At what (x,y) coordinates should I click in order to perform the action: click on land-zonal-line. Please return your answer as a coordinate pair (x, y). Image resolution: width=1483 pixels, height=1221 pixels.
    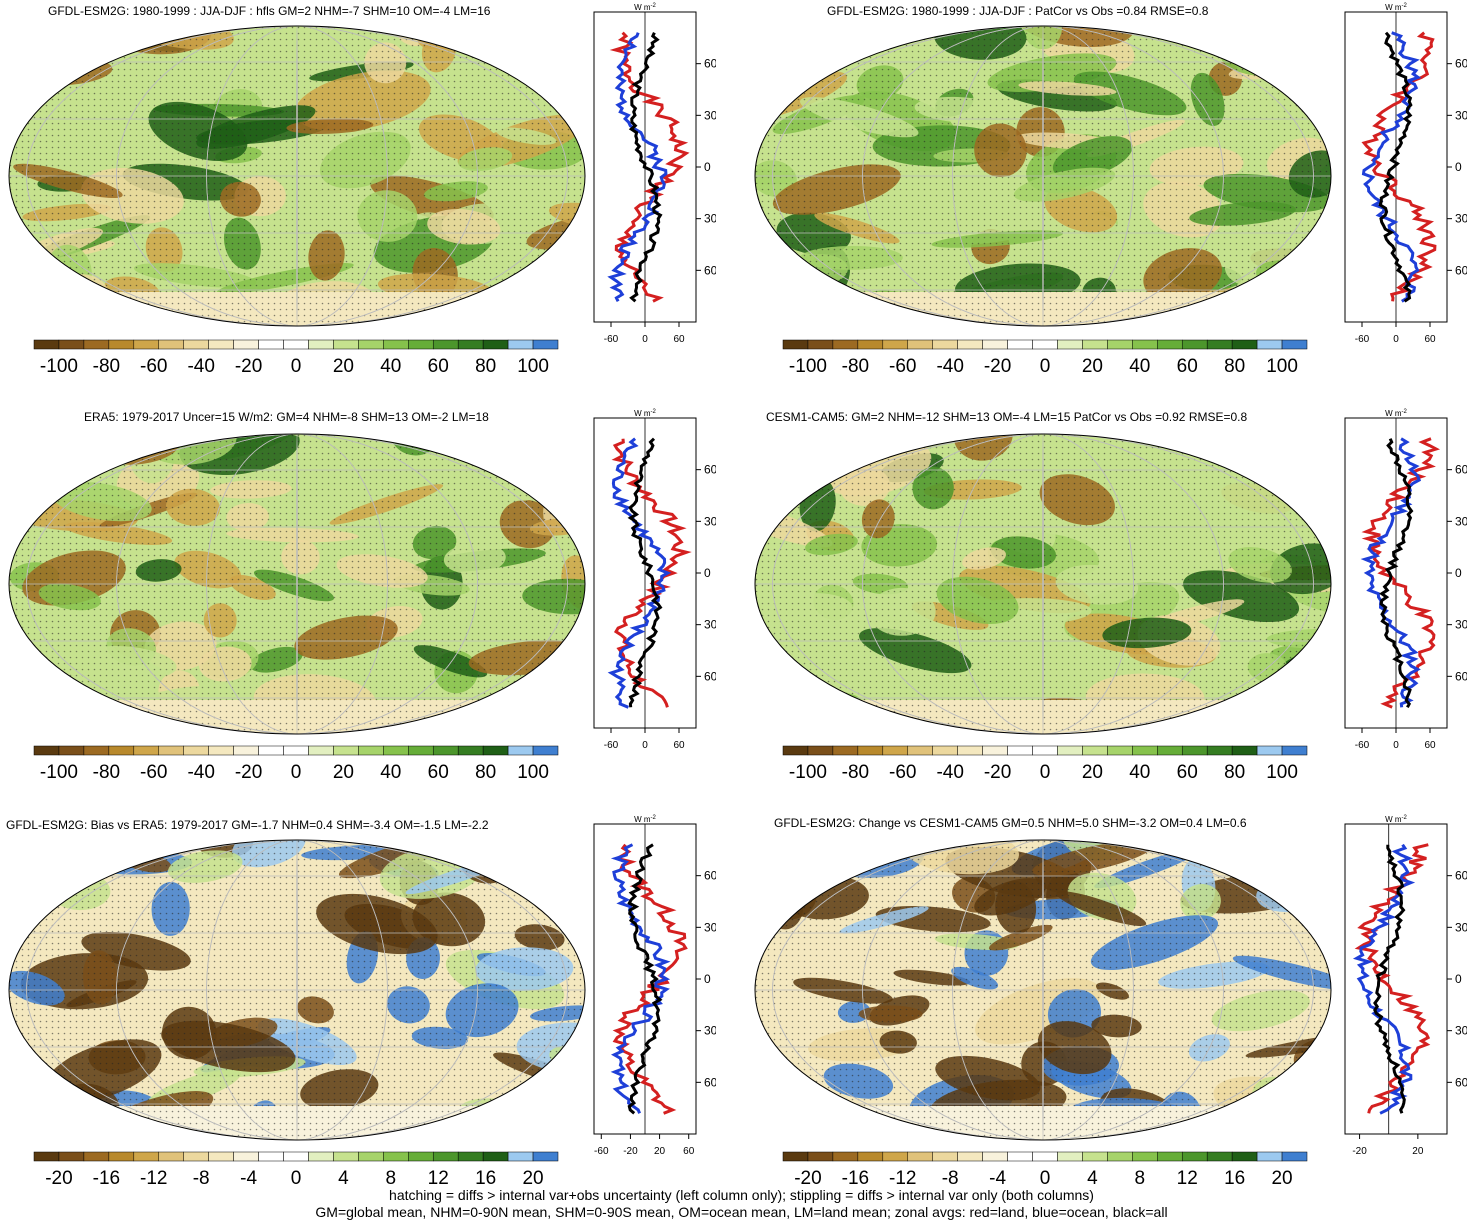
    Looking at the image, I should click on (651, 573).